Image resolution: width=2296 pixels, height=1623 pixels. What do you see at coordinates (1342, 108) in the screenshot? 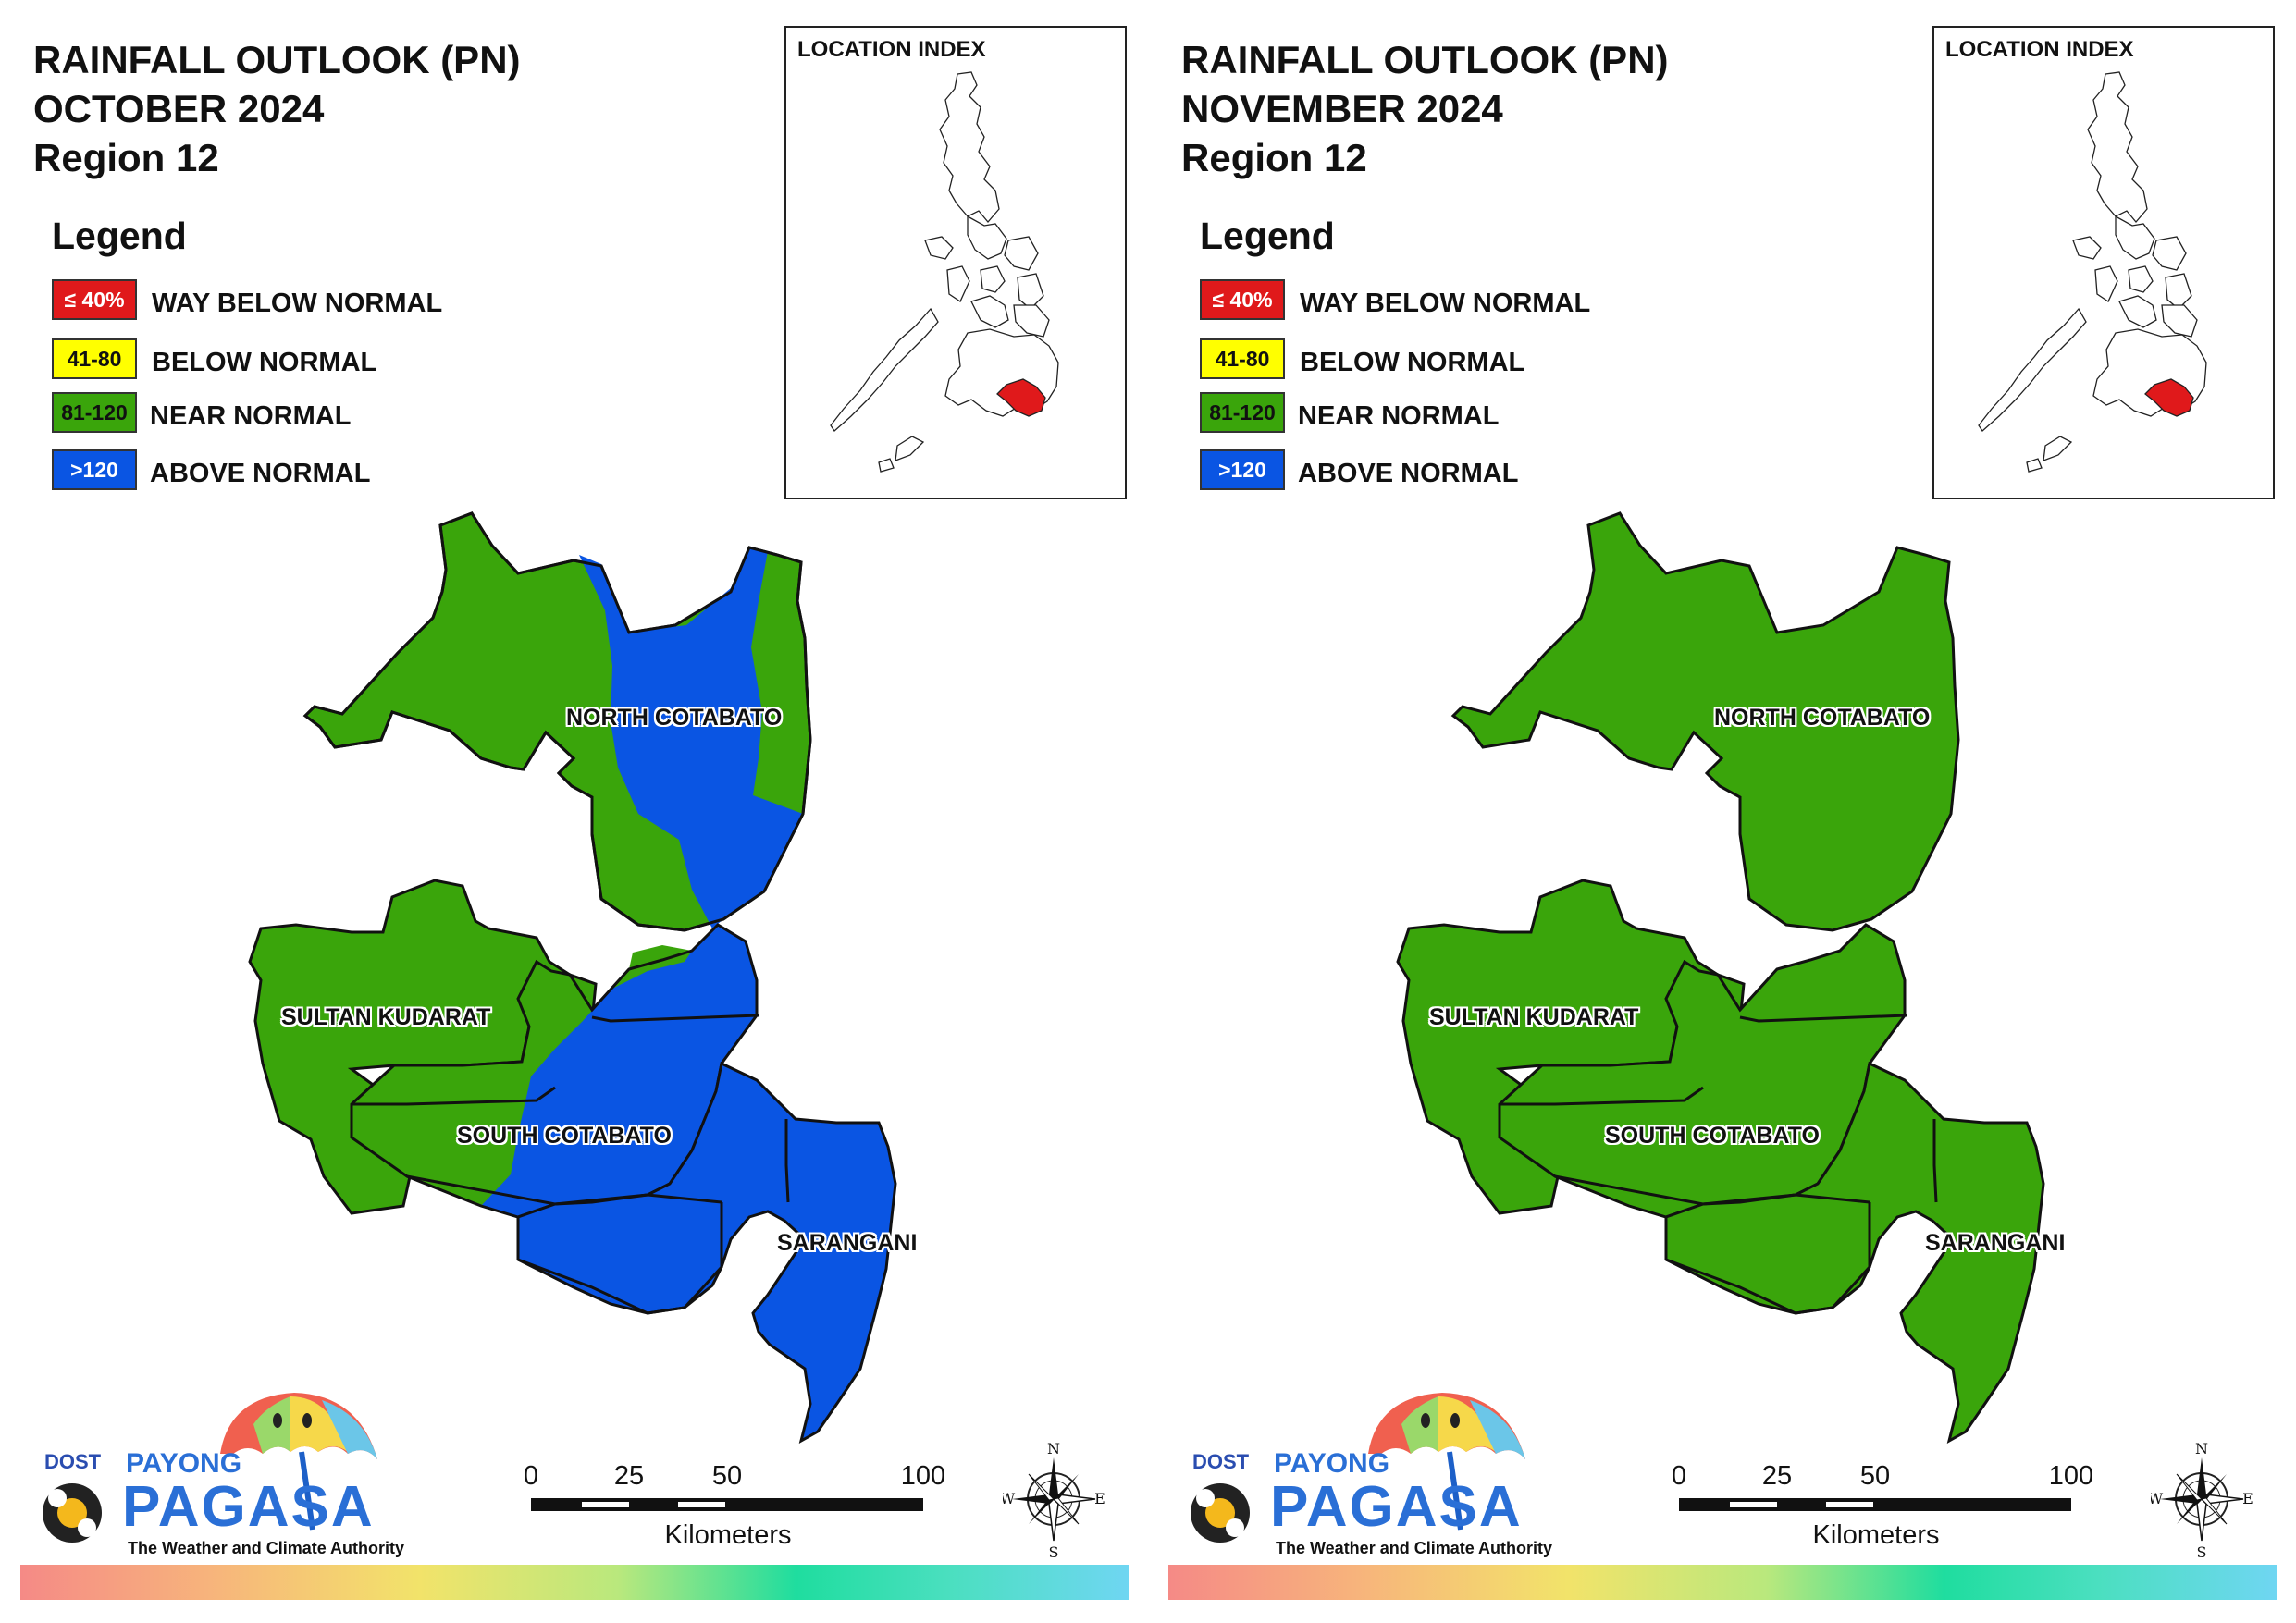
I see `title-line-2: NOVEMBER 2024` at bounding box center [1342, 108].